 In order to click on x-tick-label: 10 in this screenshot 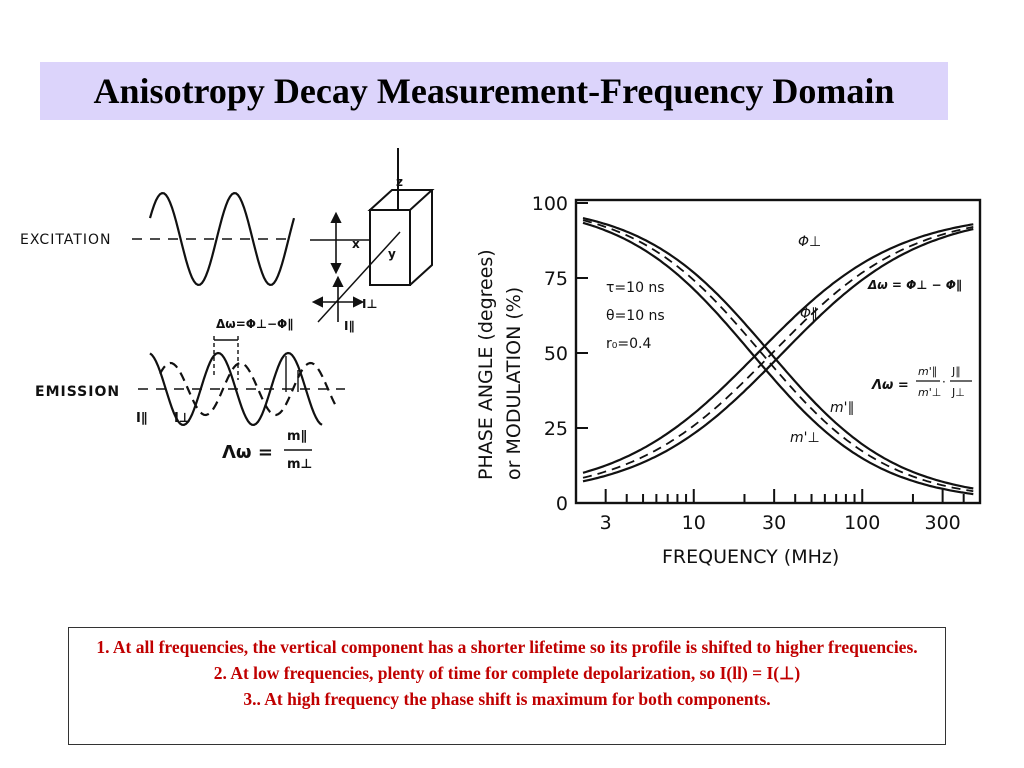, I will do `click(694, 523)`.